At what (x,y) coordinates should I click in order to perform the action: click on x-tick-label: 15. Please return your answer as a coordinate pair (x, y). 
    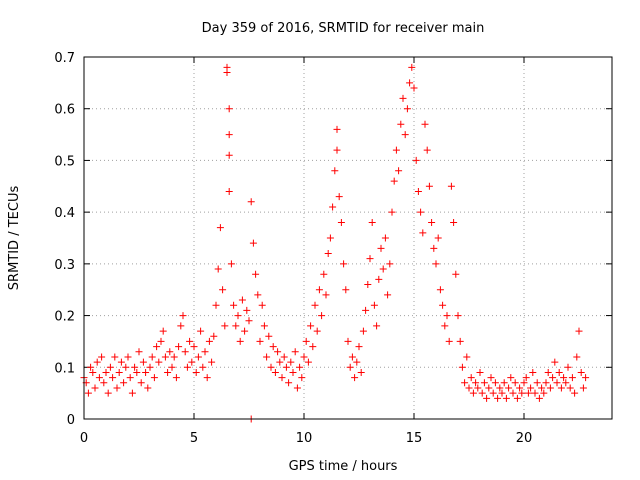
    Looking at the image, I should click on (414, 438).